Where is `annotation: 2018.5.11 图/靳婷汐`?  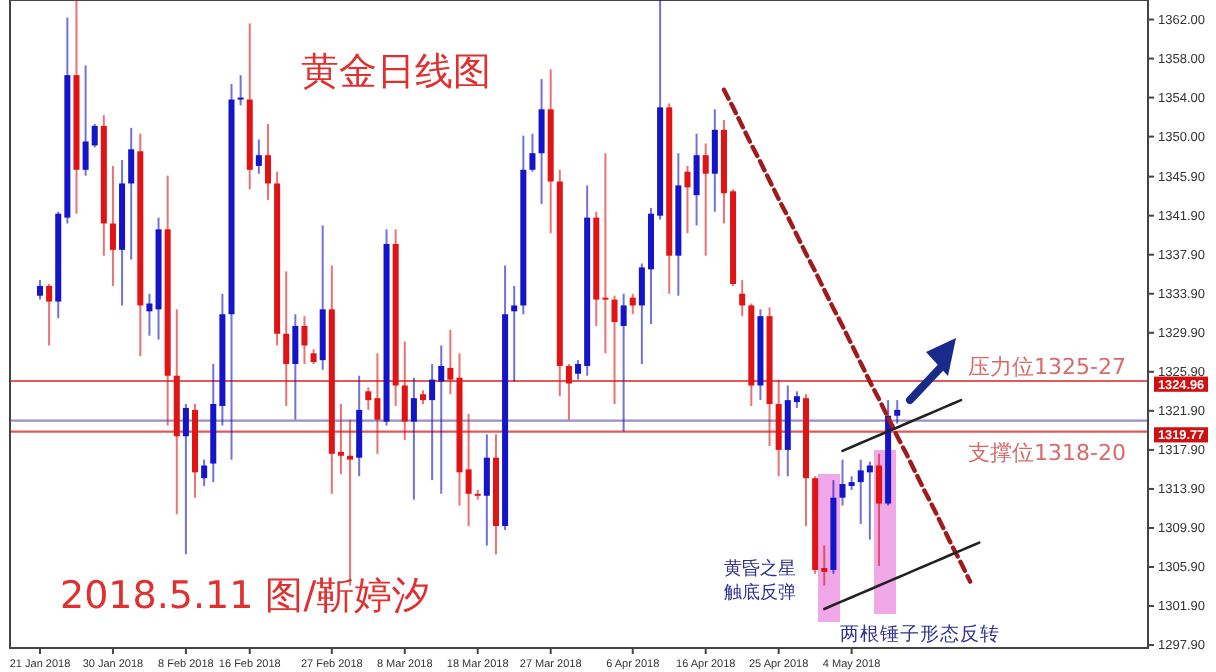 annotation: 2018.5.11 图/靳婷汐 is located at coordinates (245, 596).